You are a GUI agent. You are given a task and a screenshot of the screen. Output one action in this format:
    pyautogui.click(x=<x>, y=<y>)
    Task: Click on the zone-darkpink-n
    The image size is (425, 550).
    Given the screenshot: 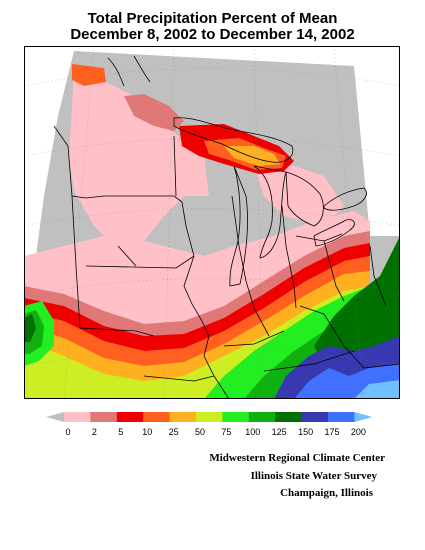 What is the action you would take?
    pyautogui.click(x=154, y=112)
    